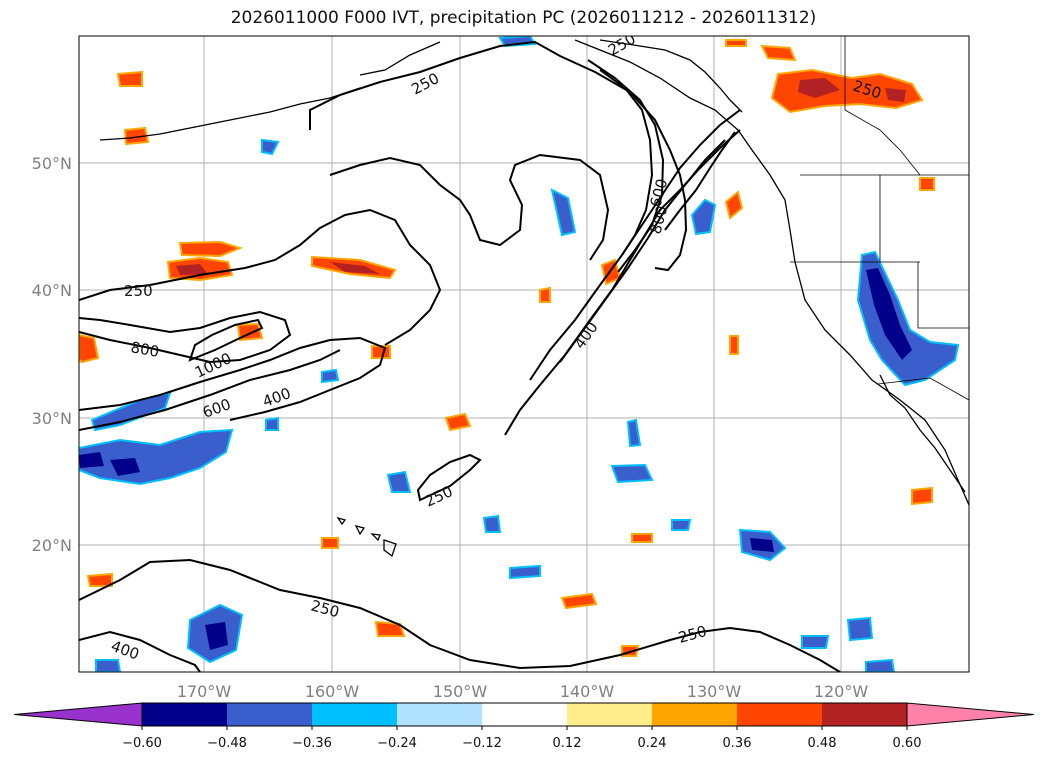  What do you see at coordinates (703, 217) in the screenshot?
I see `neg-region-bc-coast` at bounding box center [703, 217].